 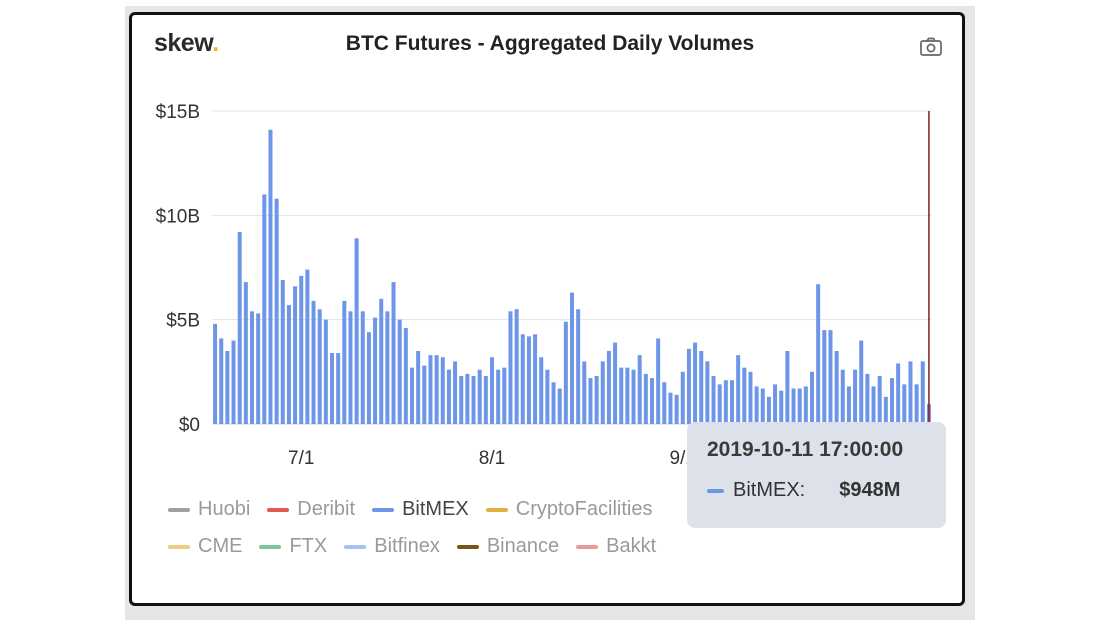 I want to click on tooltip-value: $948M, so click(x=870, y=490).